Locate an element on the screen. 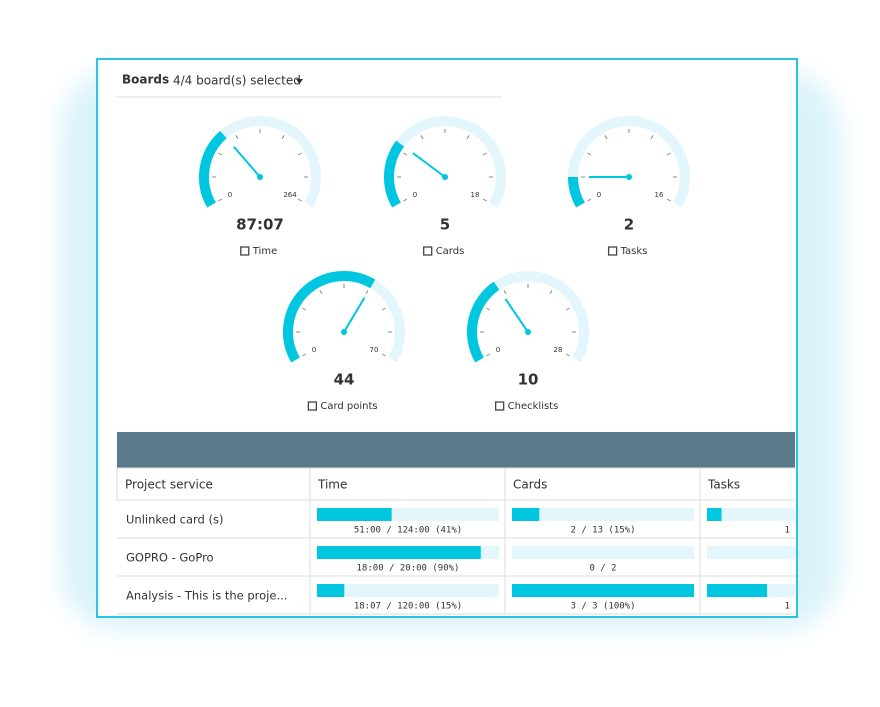 The height and width of the screenshot is (707, 880). table-header-row is located at coordinates (455, 484).